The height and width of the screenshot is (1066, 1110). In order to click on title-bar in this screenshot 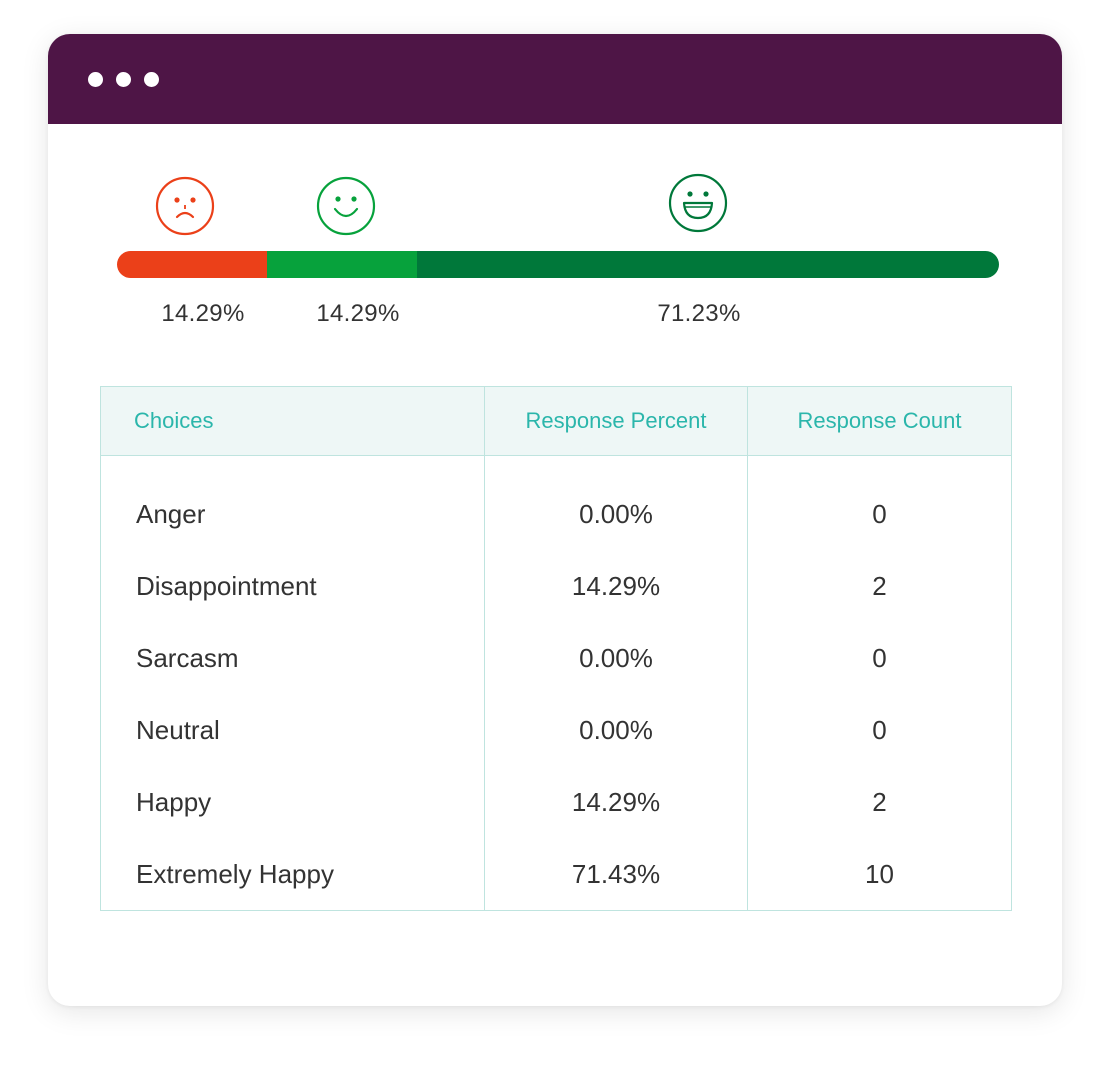, I will do `click(555, 79)`.